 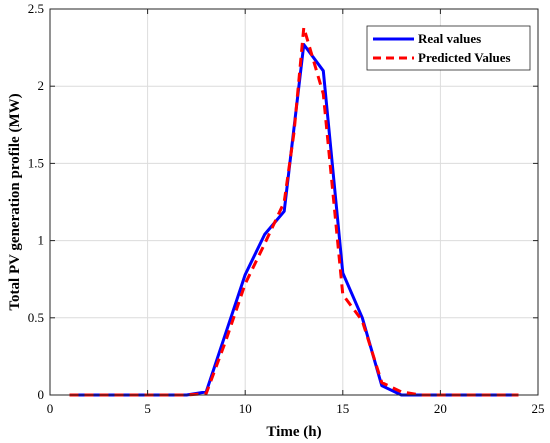 What do you see at coordinates (245, 408) in the screenshot?
I see `x-tick-label: 10` at bounding box center [245, 408].